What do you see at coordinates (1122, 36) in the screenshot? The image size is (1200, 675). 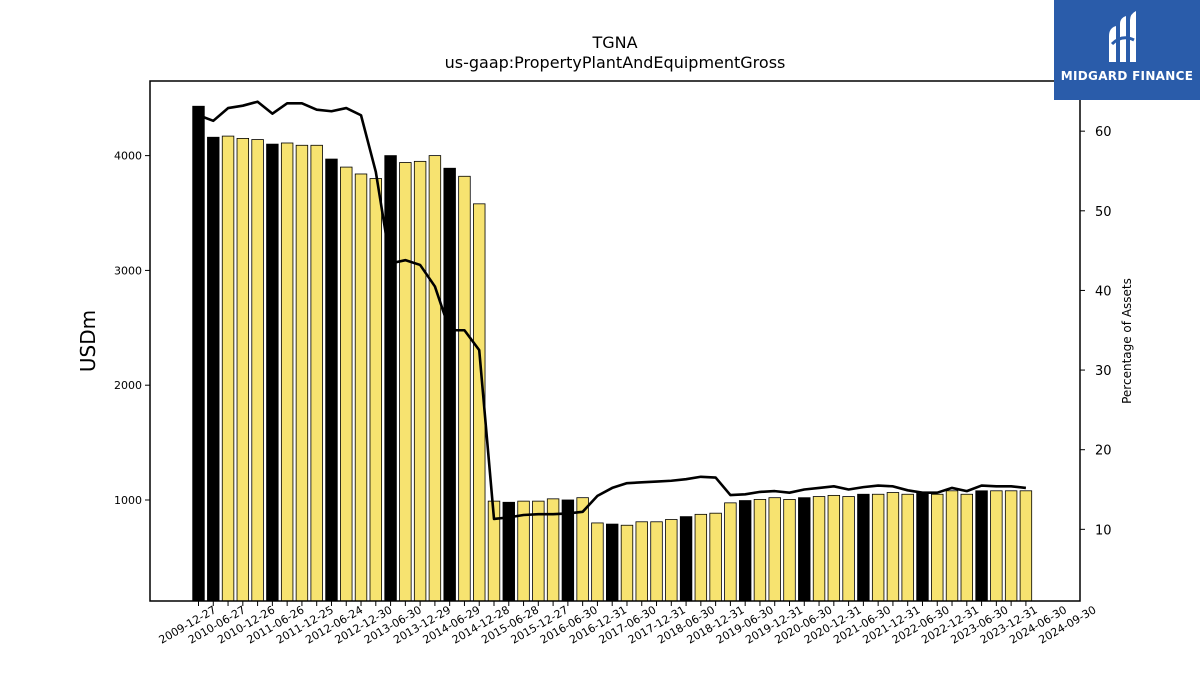 I see `logo-mark-icon` at bounding box center [1122, 36].